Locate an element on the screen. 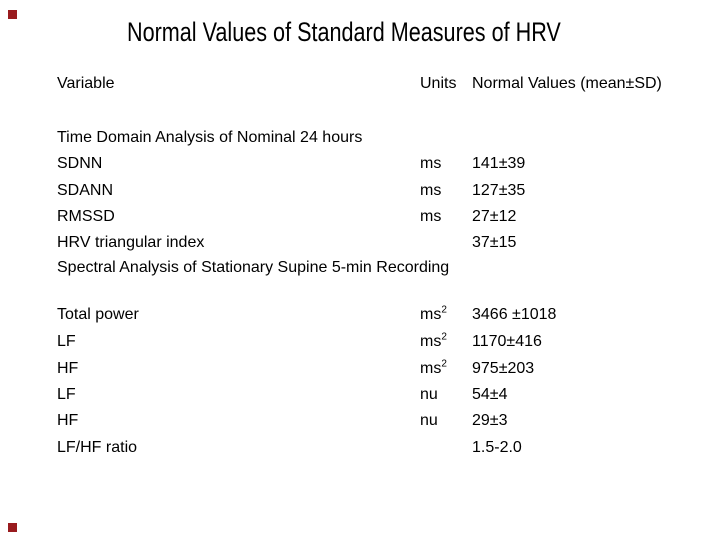 Image resolution: width=720 pixels, height=540 pixels. table-row: Total power ms2 3466 ±1018 is located at coordinates (360, 315).